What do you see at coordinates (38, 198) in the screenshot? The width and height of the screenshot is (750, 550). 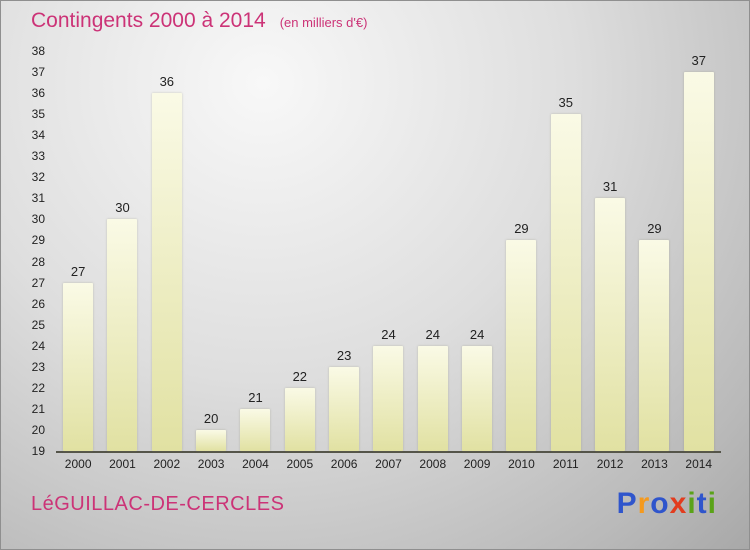 I see `y-axis-tick-label: 31` at bounding box center [38, 198].